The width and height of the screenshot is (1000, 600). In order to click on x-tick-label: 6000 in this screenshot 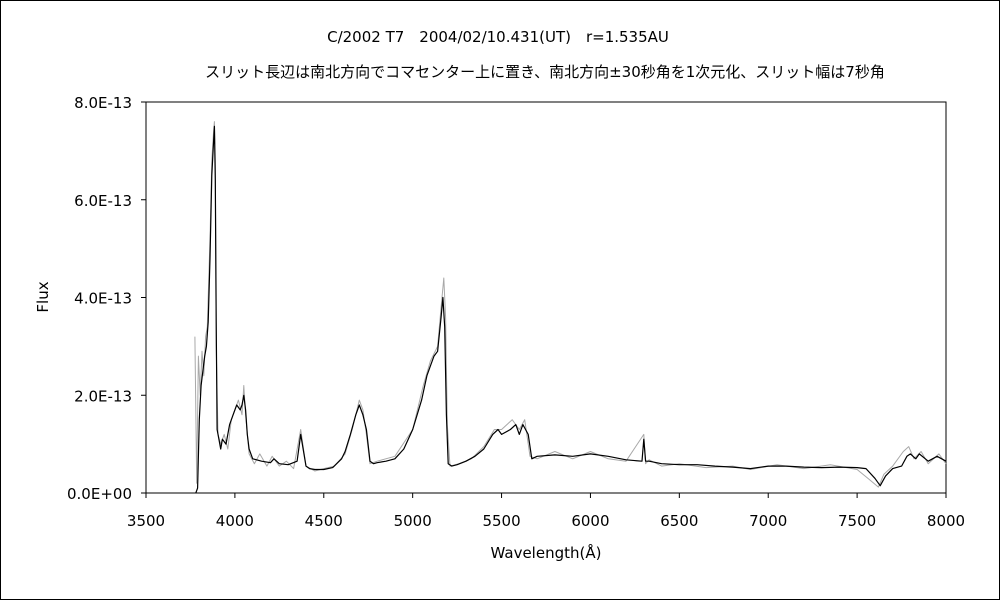, I will do `click(590, 521)`.